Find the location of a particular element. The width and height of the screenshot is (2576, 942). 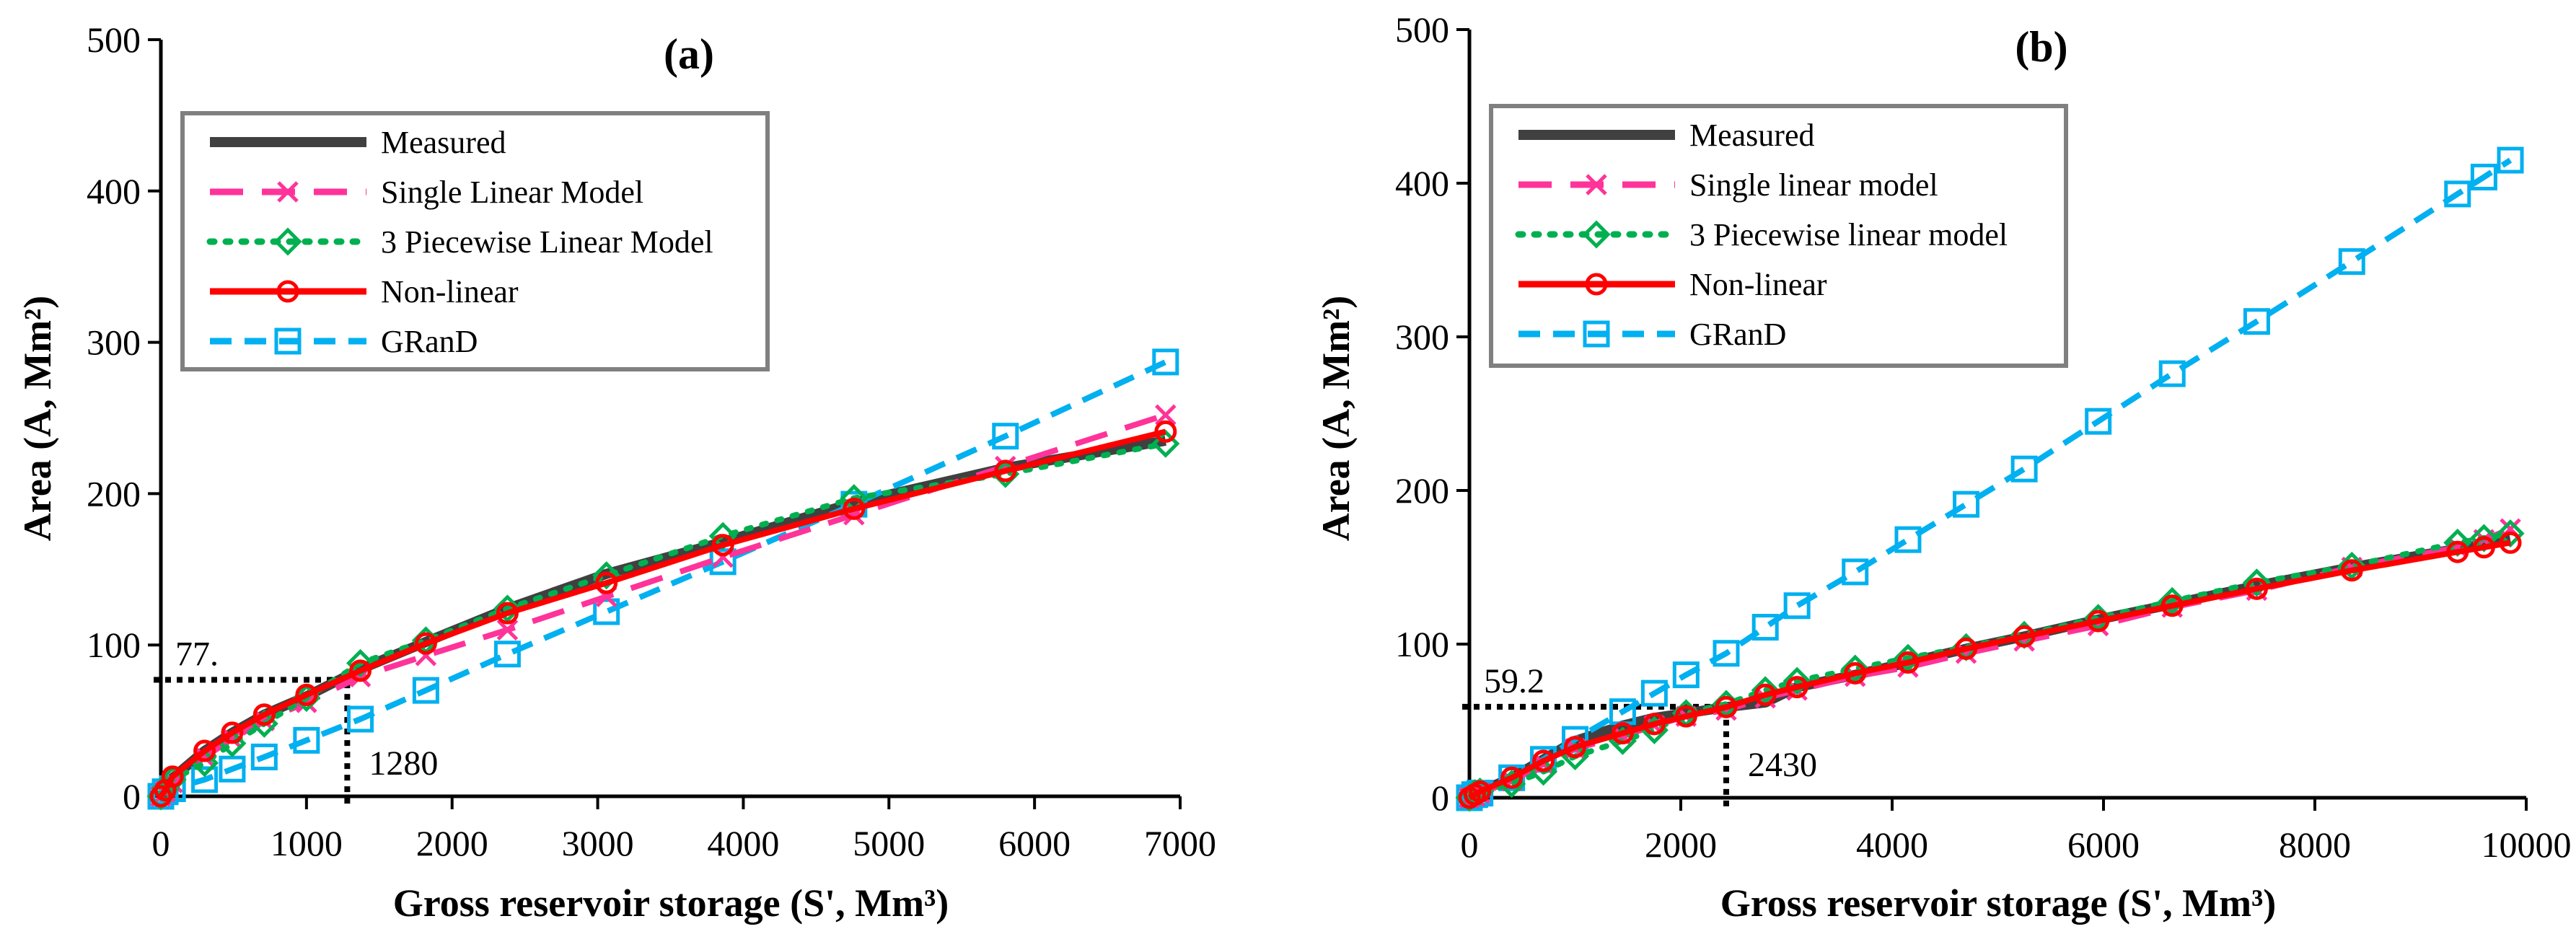

series-non-linear is located at coordinates (1990, 670).